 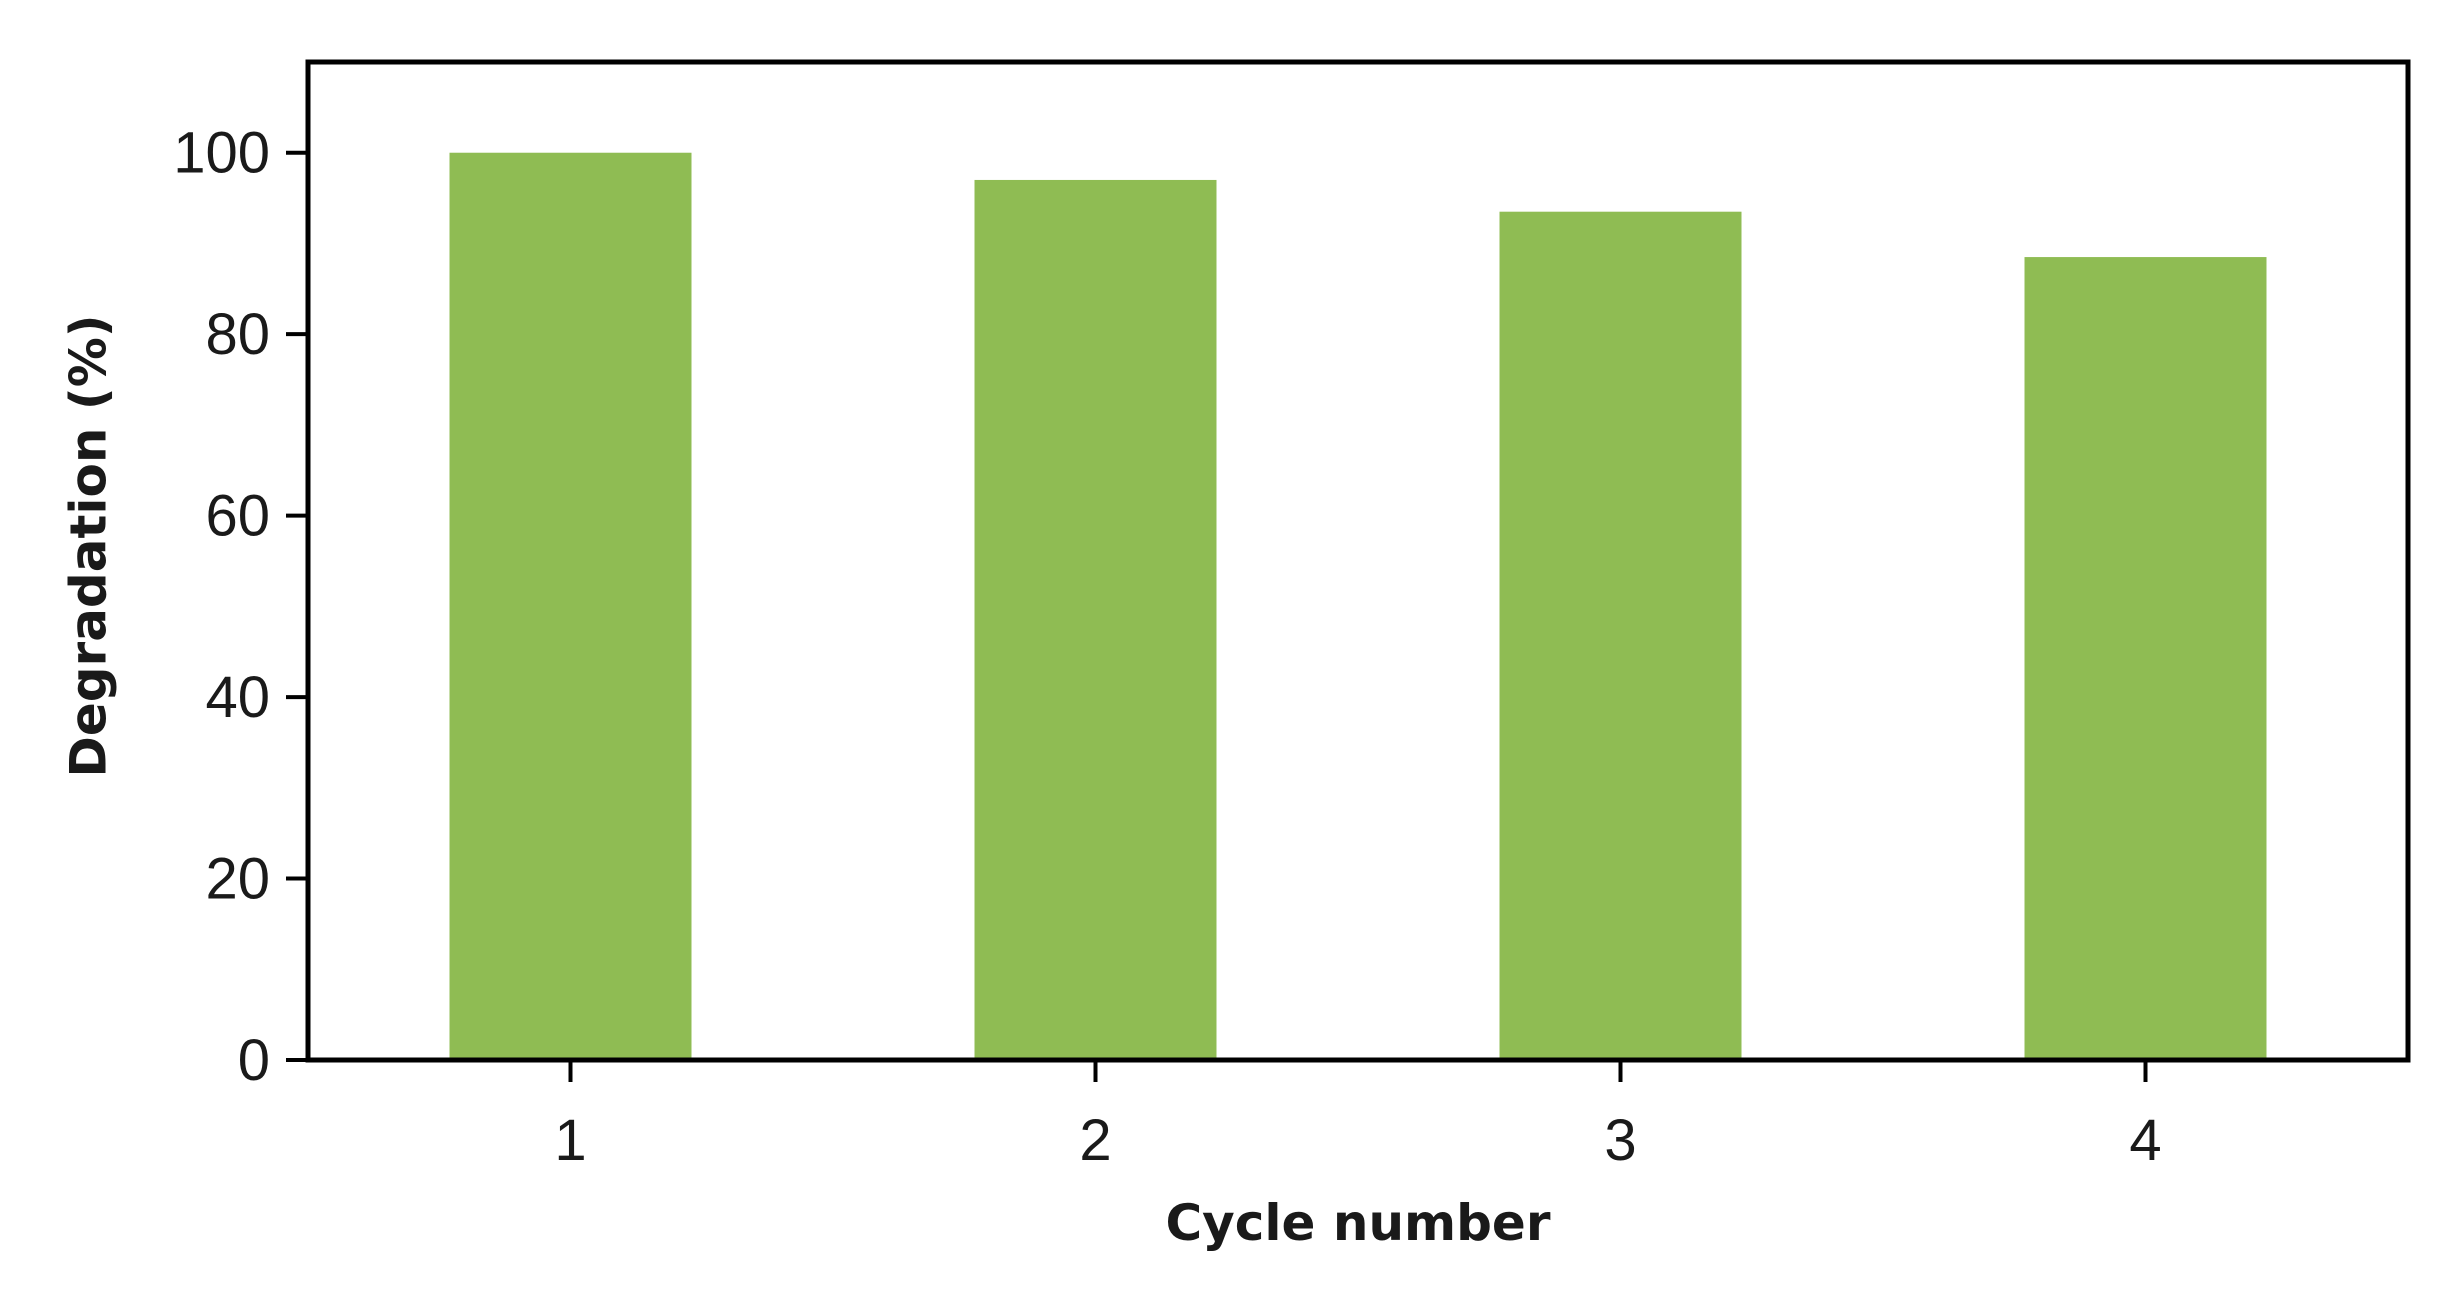 What do you see at coordinates (237, 697) in the screenshot?
I see `y-tick-label: 40` at bounding box center [237, 697].